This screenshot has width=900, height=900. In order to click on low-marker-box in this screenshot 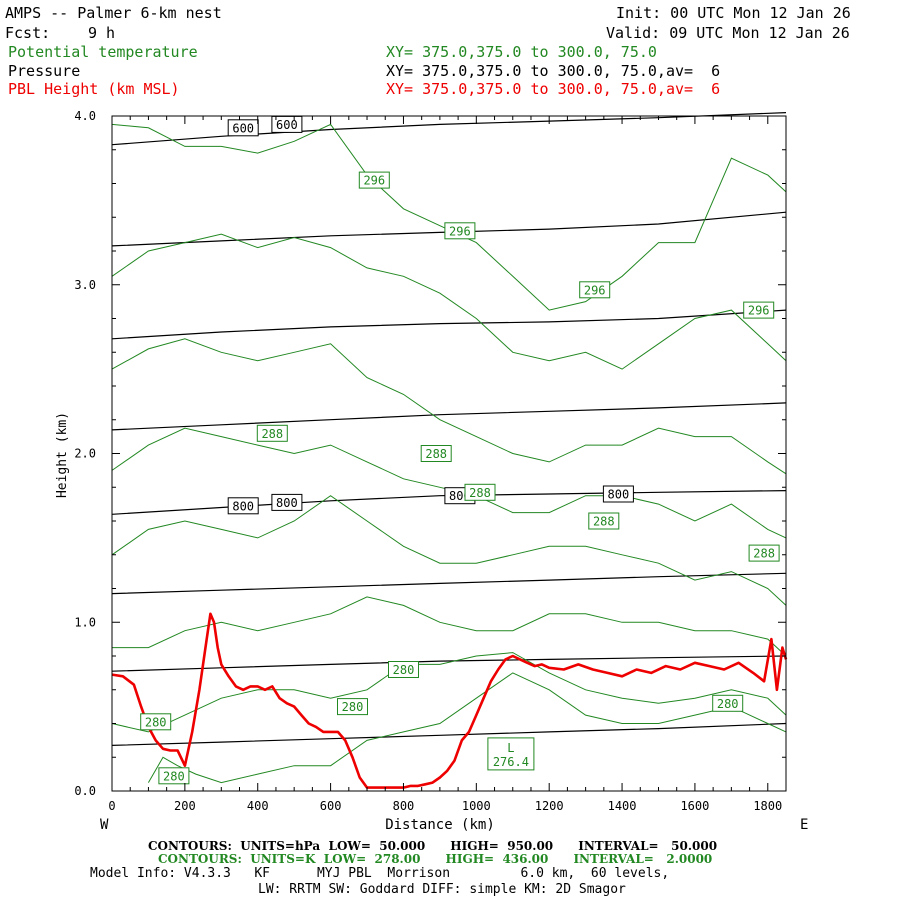, I will do `click(511, 754)`.